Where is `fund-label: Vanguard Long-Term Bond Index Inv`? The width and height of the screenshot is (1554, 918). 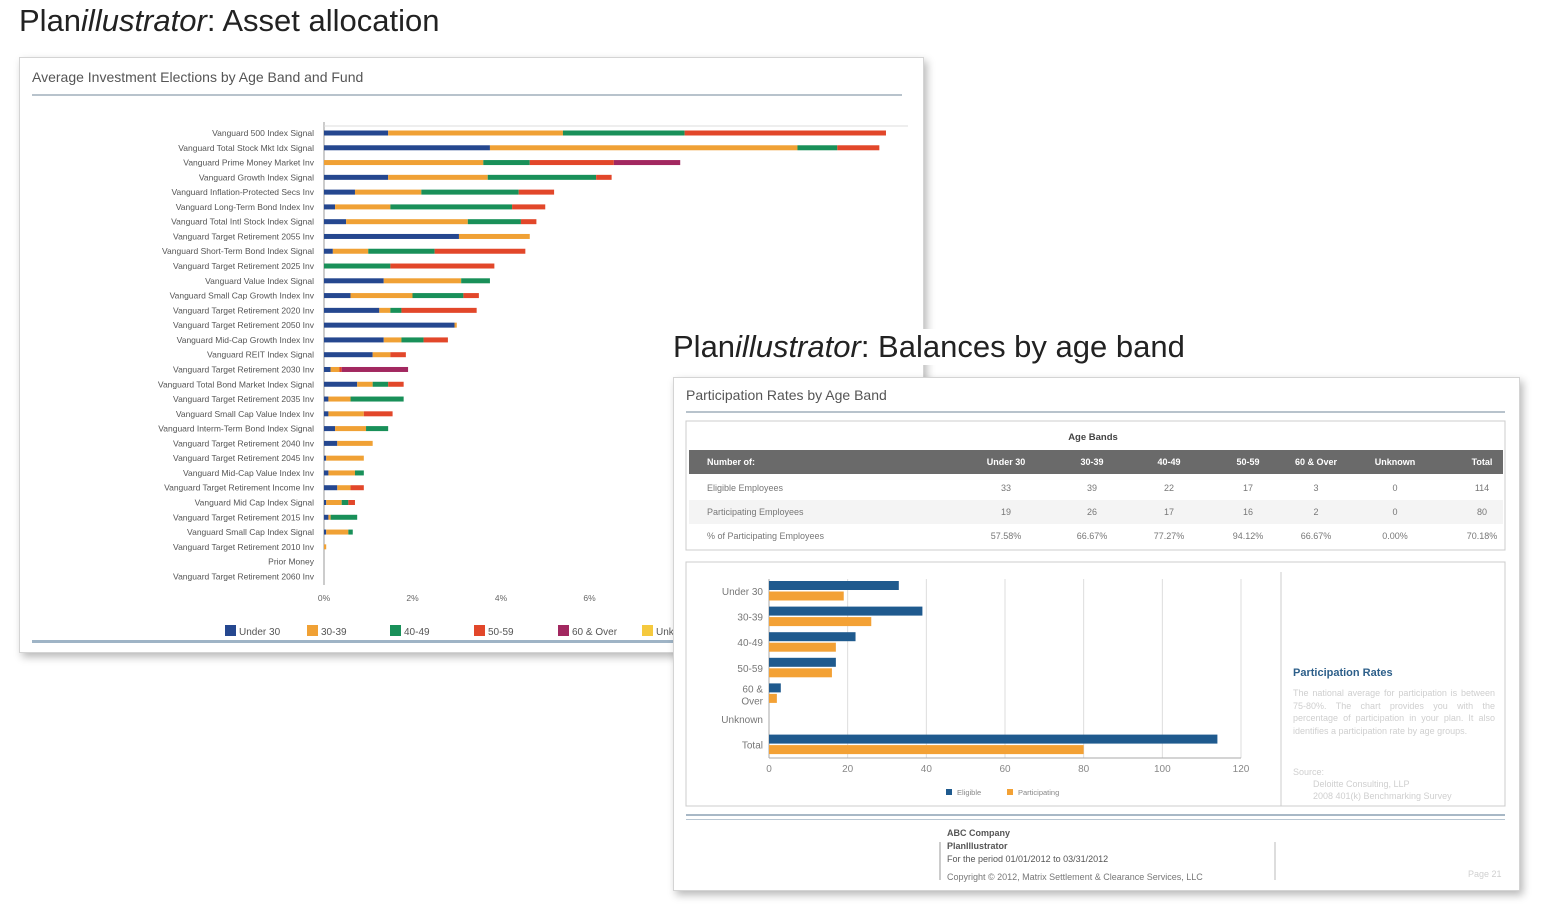 fund-label: Vanguard Long-Term Bond Index Inv is located at coordinates (245, 207).